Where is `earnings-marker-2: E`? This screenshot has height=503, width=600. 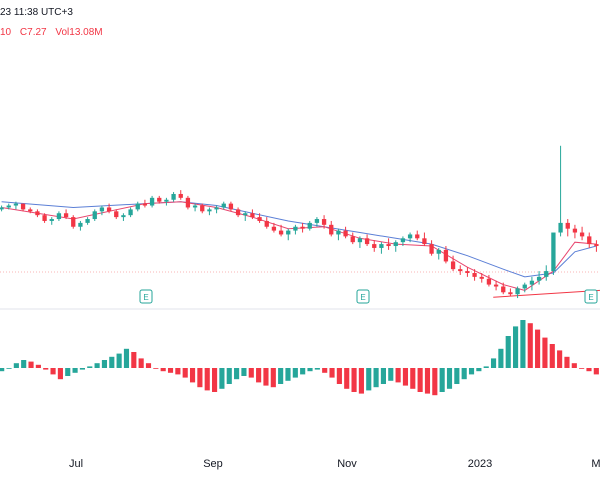 earnings-marker-2: E is located at coordinates (363, 296).